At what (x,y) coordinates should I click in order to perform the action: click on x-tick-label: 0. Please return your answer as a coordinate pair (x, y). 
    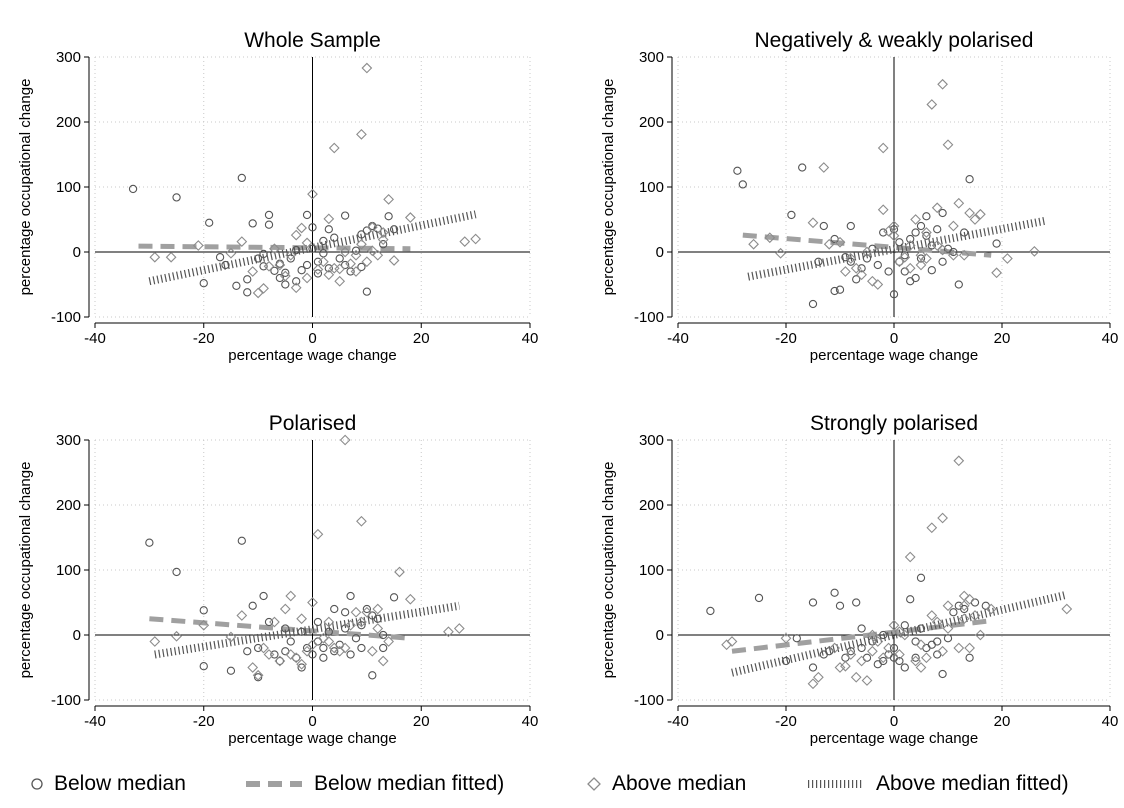
    Looking at the image, I should click on (894, 338).